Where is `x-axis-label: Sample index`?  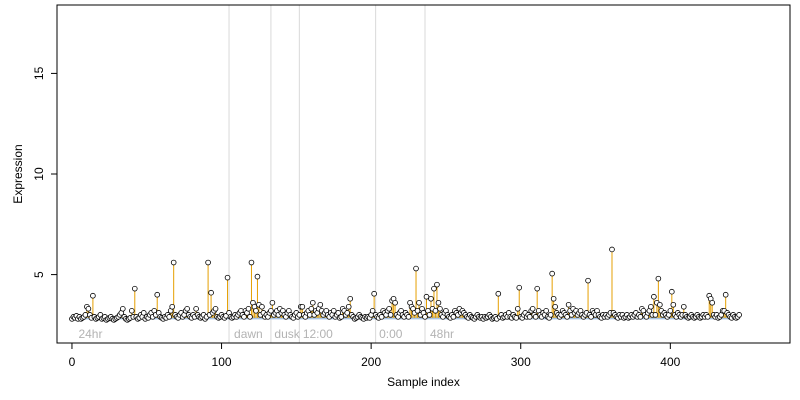
x-axis-label: Sample index is located at coordinates (423, 382).